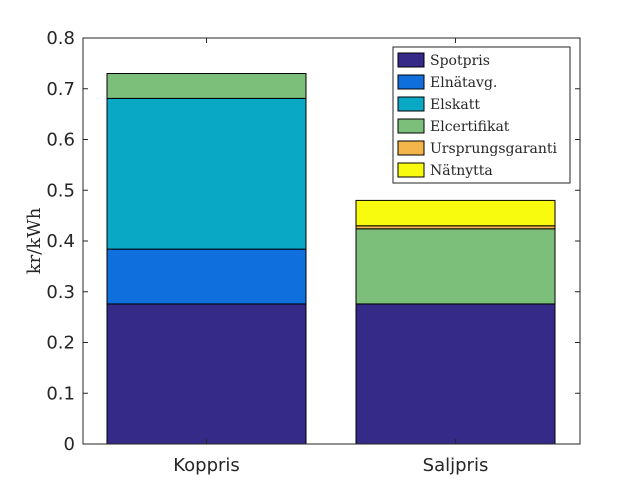 The height and width of the screenshot is (504, 641). What do you see at coordinates (60, 89) in the screenshot?
I see `y-tick-label: 0.7` at bounding box center [60, 89].